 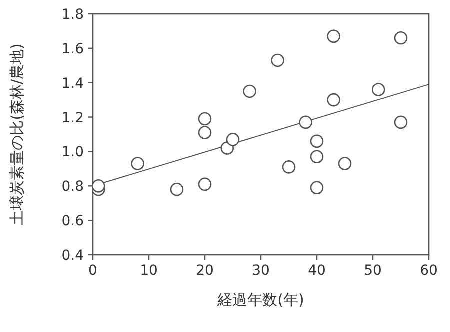 What do you see at coordinates (73, 222) in the screenshot?
I see `y-tick-label: 0.6` at bounding box center [73, 222].